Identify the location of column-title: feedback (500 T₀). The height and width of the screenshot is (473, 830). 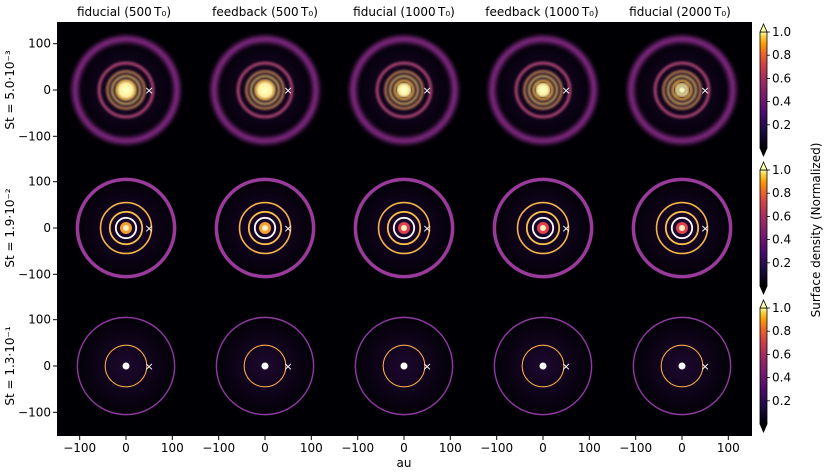
(265, 12).